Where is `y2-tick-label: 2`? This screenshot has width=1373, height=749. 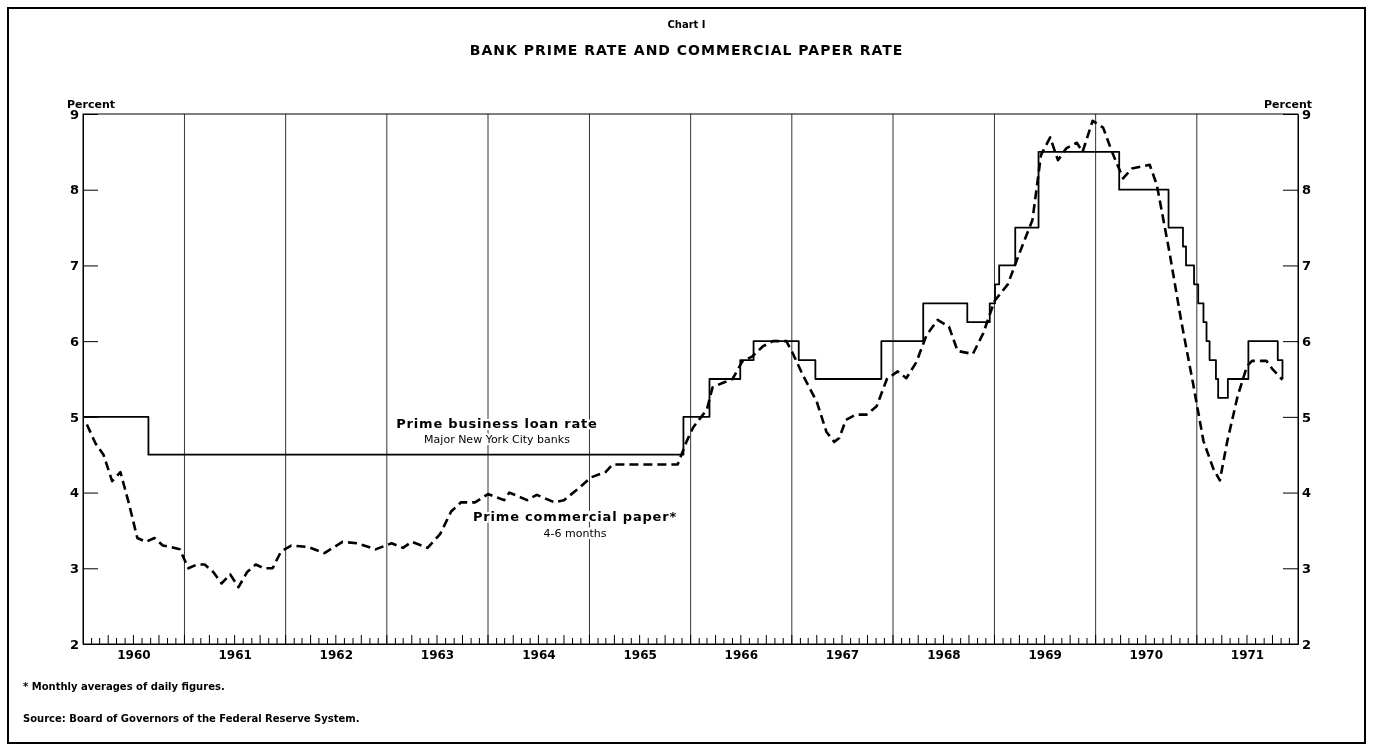
y2-tick-label: 2 is located at coordinates (1307, 644).